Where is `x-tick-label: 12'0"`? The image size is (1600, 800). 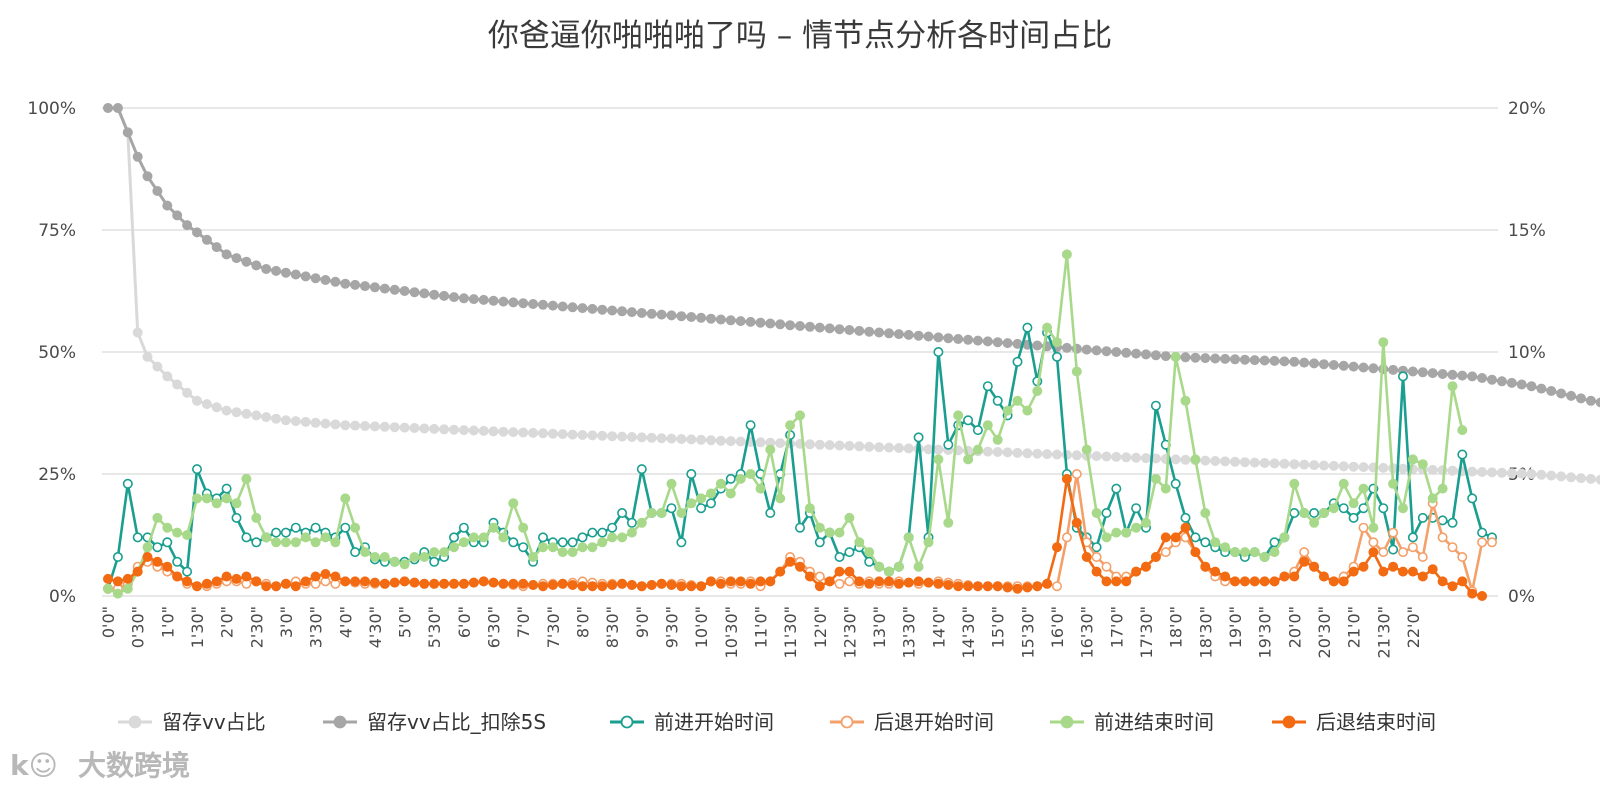
x-tick-label: 12'0" is located at coordinates (820, 627).